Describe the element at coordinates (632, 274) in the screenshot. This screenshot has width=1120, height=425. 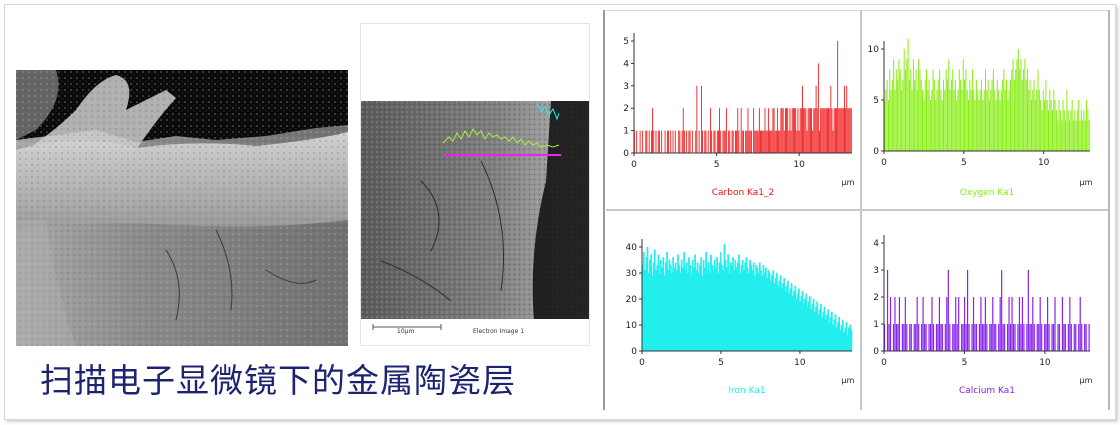
I see `y-tick-label: 30` at that location.